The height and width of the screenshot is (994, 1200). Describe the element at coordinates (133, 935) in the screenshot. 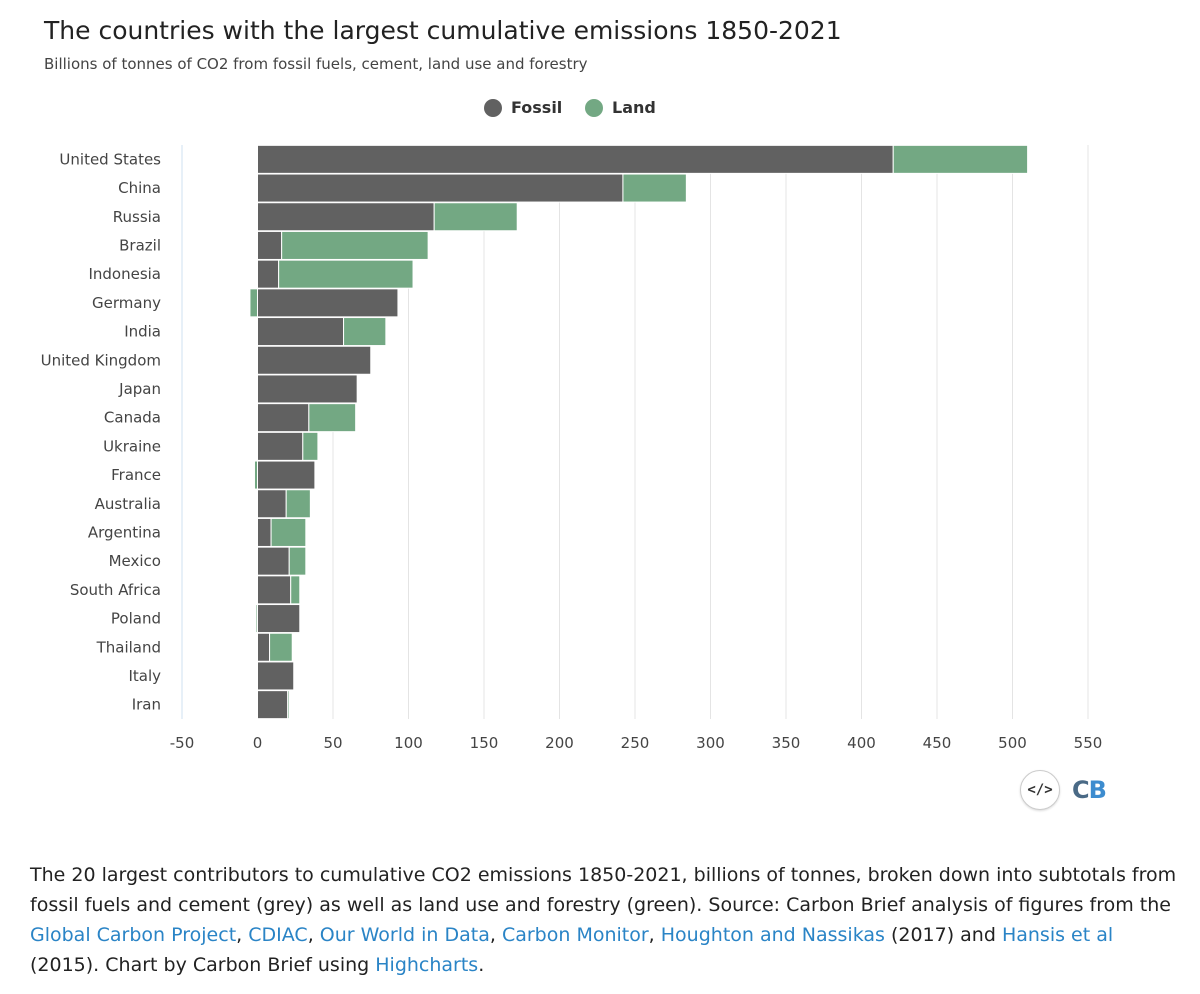

I see `link-global-carbon-project: Global Carbon Project` at that location.